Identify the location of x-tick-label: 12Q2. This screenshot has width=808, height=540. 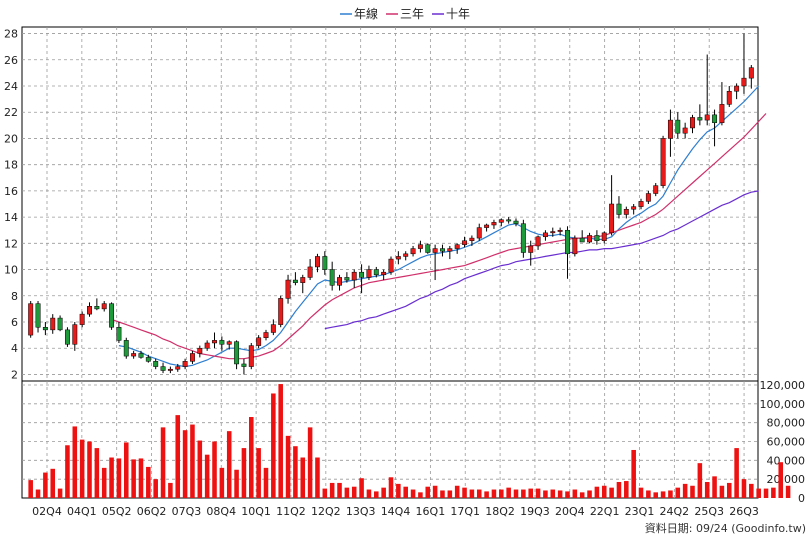
(326, 511).